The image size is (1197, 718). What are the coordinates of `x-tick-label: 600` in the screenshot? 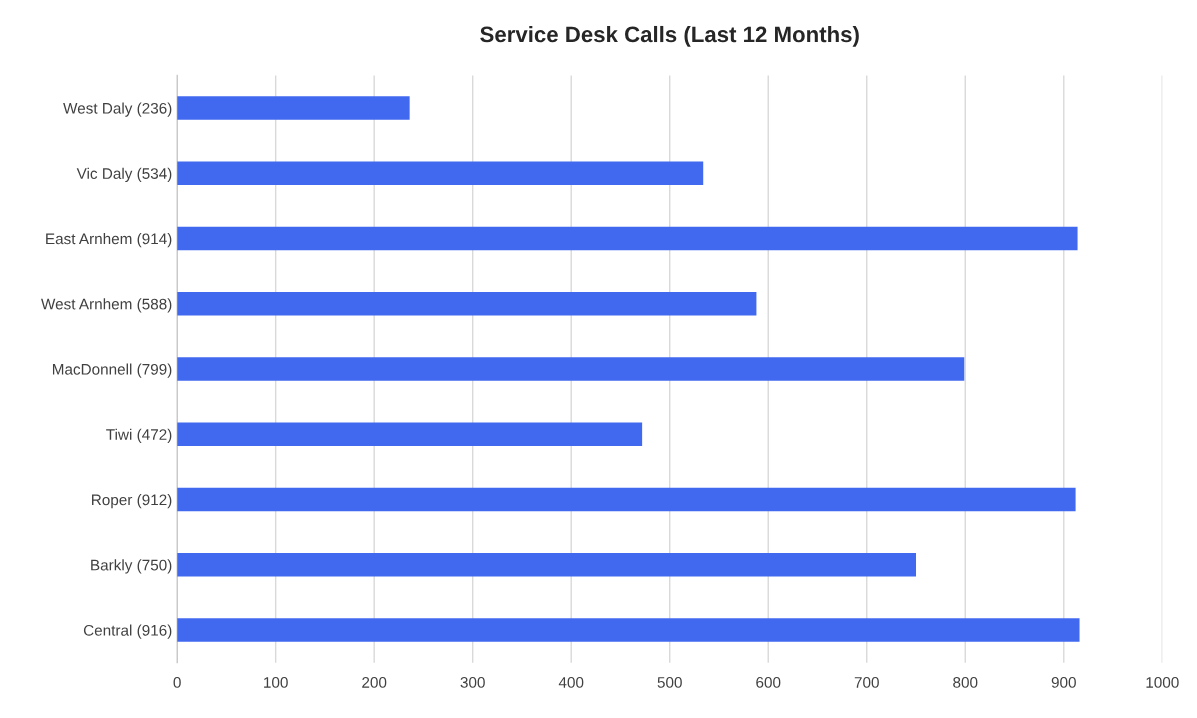 It's located at (768, 682).